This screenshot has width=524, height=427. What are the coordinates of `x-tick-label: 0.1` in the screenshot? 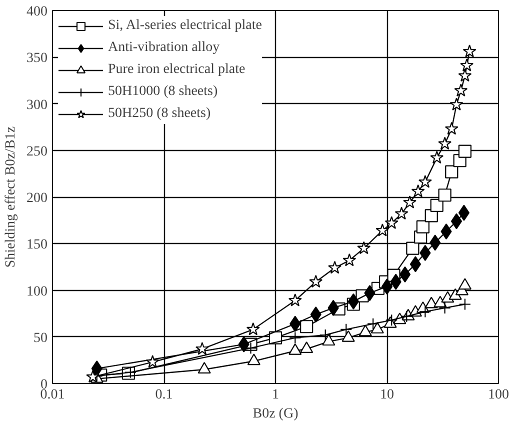 It's located at (164, 395).